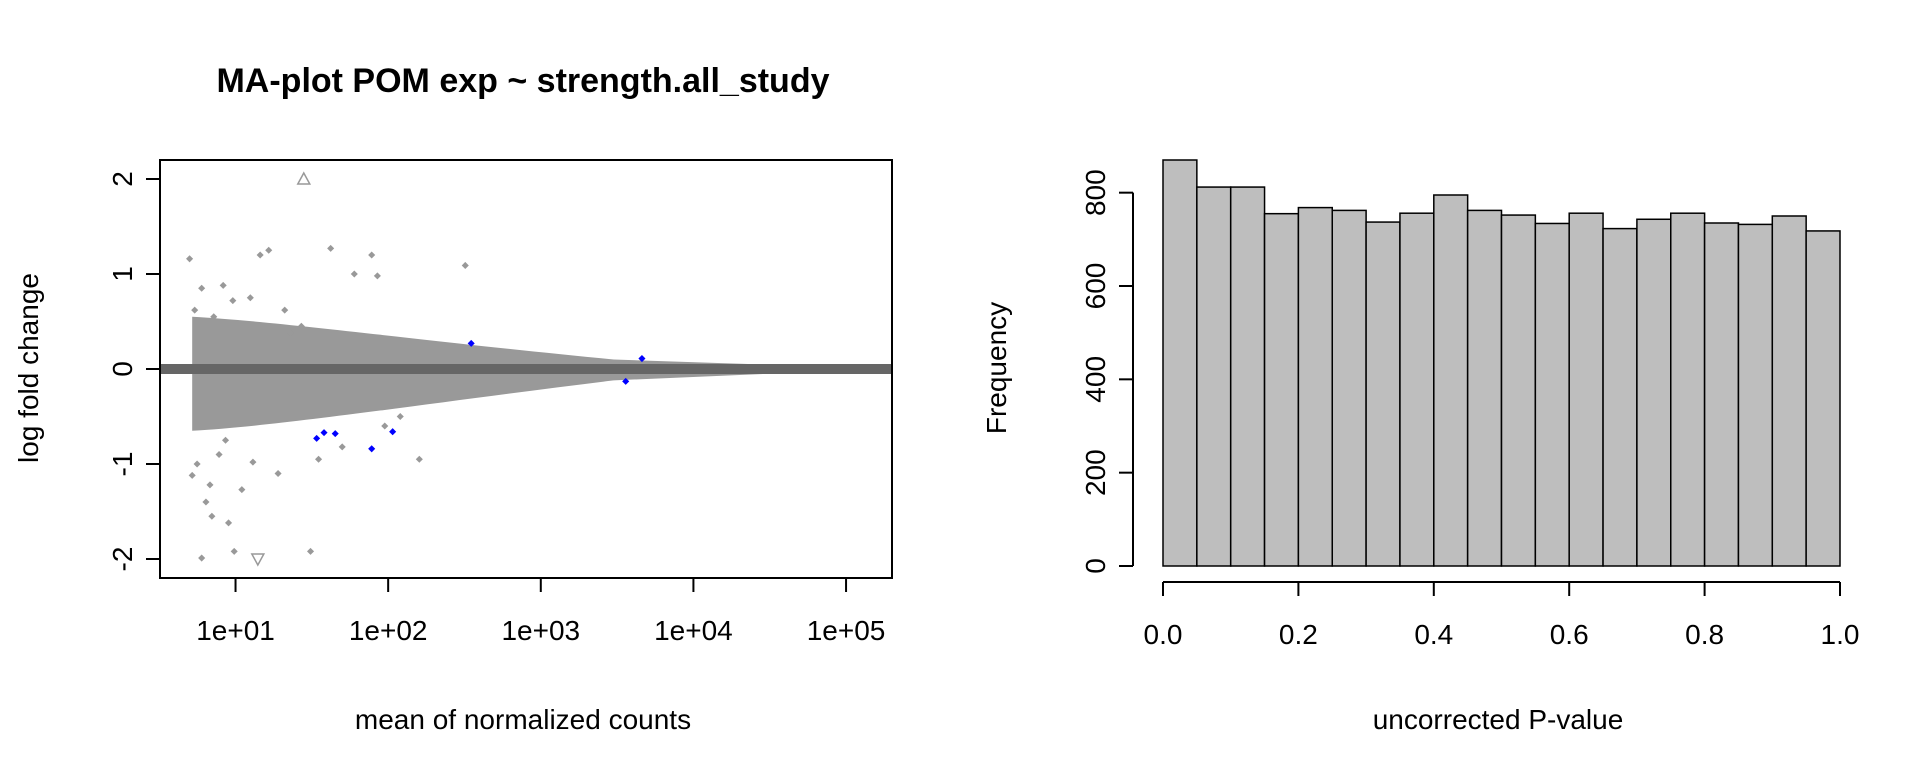 Image resolution: width=1920 pixels, height=768 pixels. Describe the element at coordinates (304, 178) in the screenshot. I see `outlier-up-marker` at that location.